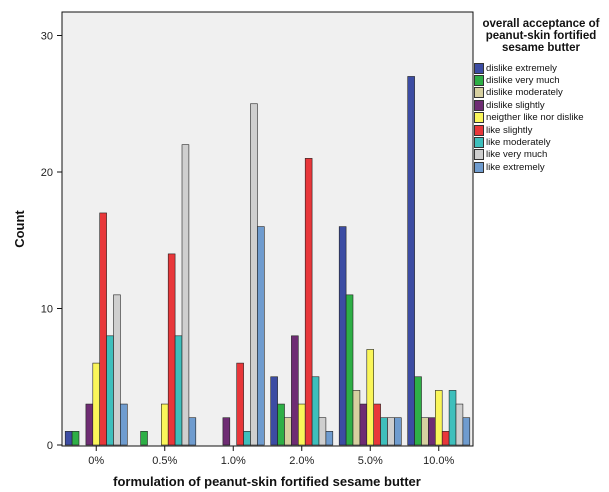 This screenshot has height=492, width=609. I want to click on x-tick-label: 5.0%, so click(370, 461).